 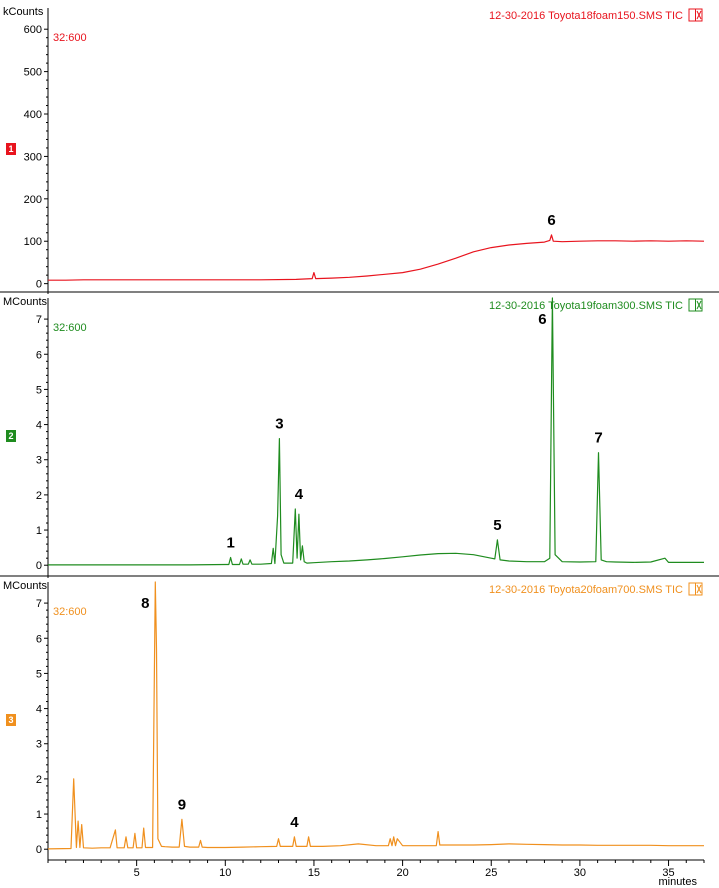 I want to click on peak-label: 3, so click(x=279, y=424).